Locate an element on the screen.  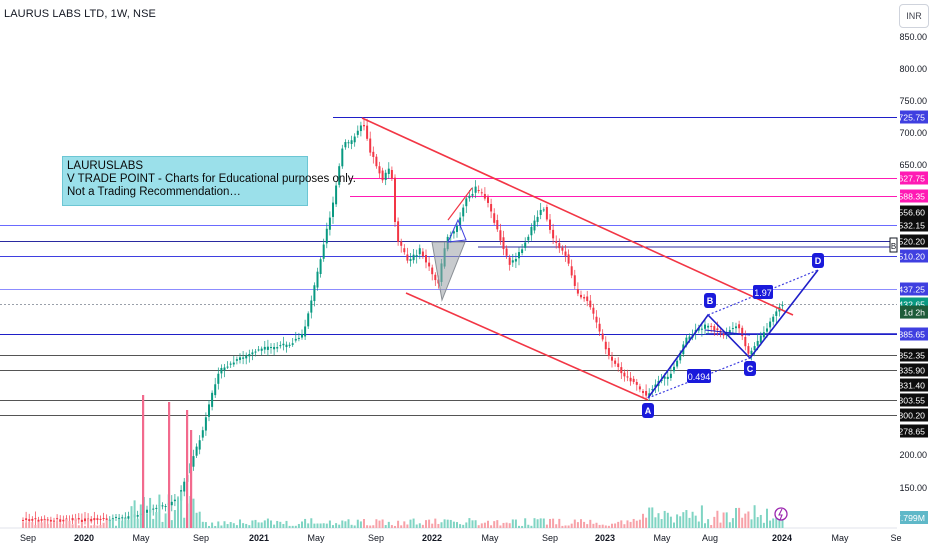
price-axis-label-text: 556.60 is located at coordinates (911, 213).